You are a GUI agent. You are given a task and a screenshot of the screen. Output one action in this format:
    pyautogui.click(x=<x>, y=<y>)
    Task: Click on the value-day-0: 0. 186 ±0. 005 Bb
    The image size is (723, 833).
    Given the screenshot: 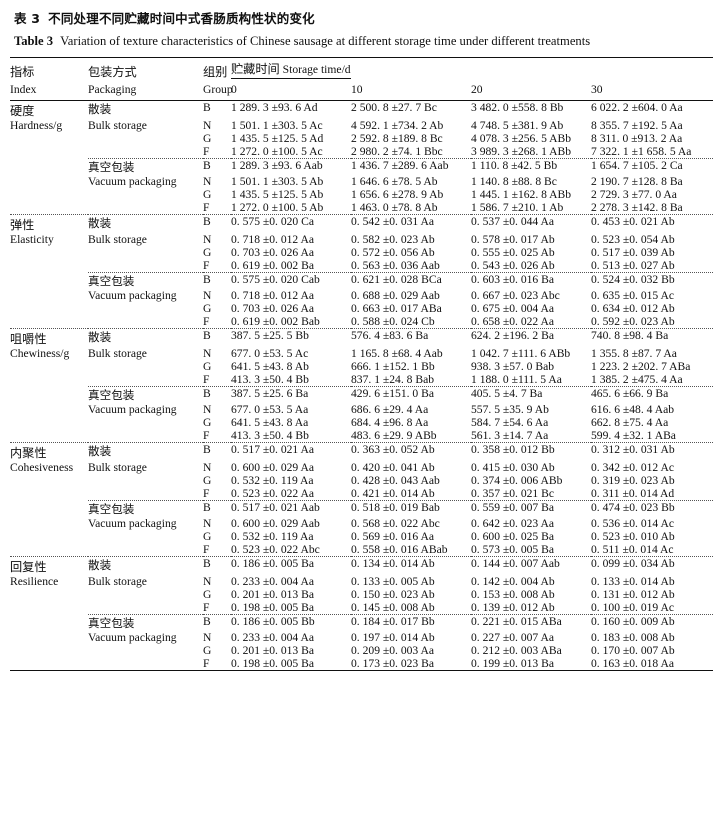 What is the action you would take?
    pyautogui.click(x=291, y=622)
    